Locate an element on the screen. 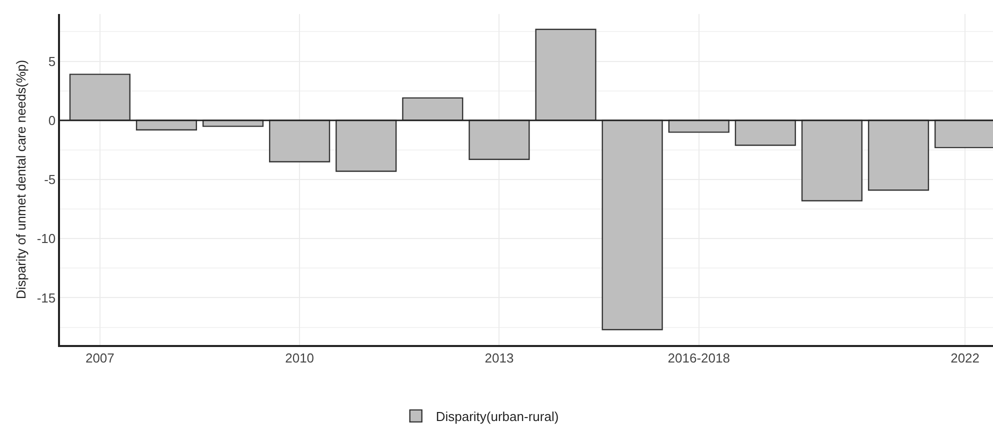  y-tick-label: 5 is located at coordinates (52, 61).